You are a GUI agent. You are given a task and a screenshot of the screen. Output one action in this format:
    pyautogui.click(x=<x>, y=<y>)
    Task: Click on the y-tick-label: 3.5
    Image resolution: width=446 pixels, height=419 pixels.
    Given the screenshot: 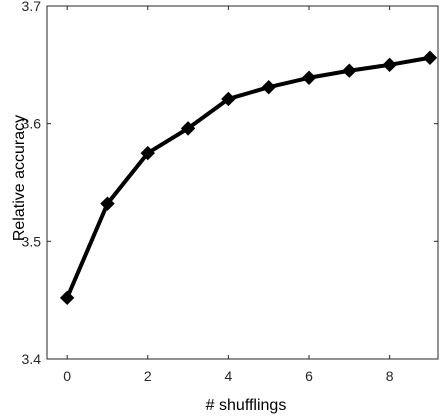 What is the action you would take?
    pyautogui.click(x=32, y=241)
    